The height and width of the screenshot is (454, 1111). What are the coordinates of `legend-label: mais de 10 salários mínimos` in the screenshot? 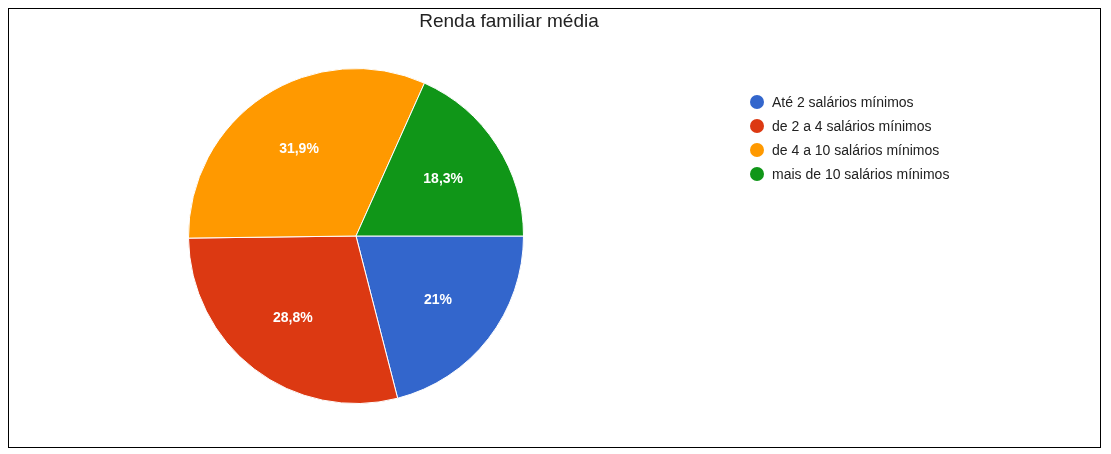 It's located at (861, 174).